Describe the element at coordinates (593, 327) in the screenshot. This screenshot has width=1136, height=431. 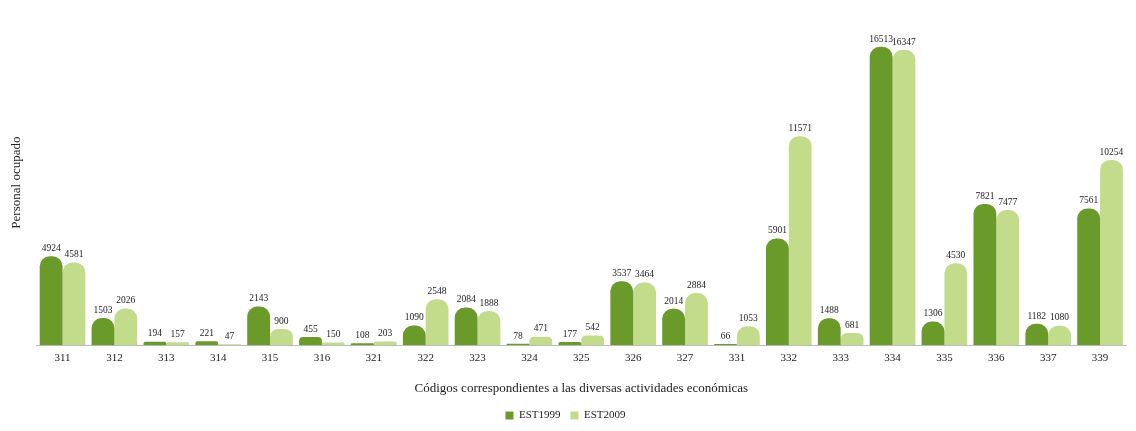
I see `data-label: 542` at that location.